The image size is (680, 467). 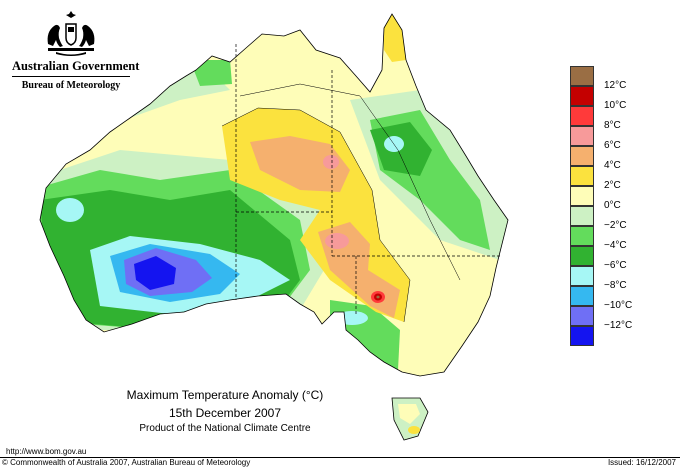 I want to click on legend-label: 8°C, so click(x=612, y=125).